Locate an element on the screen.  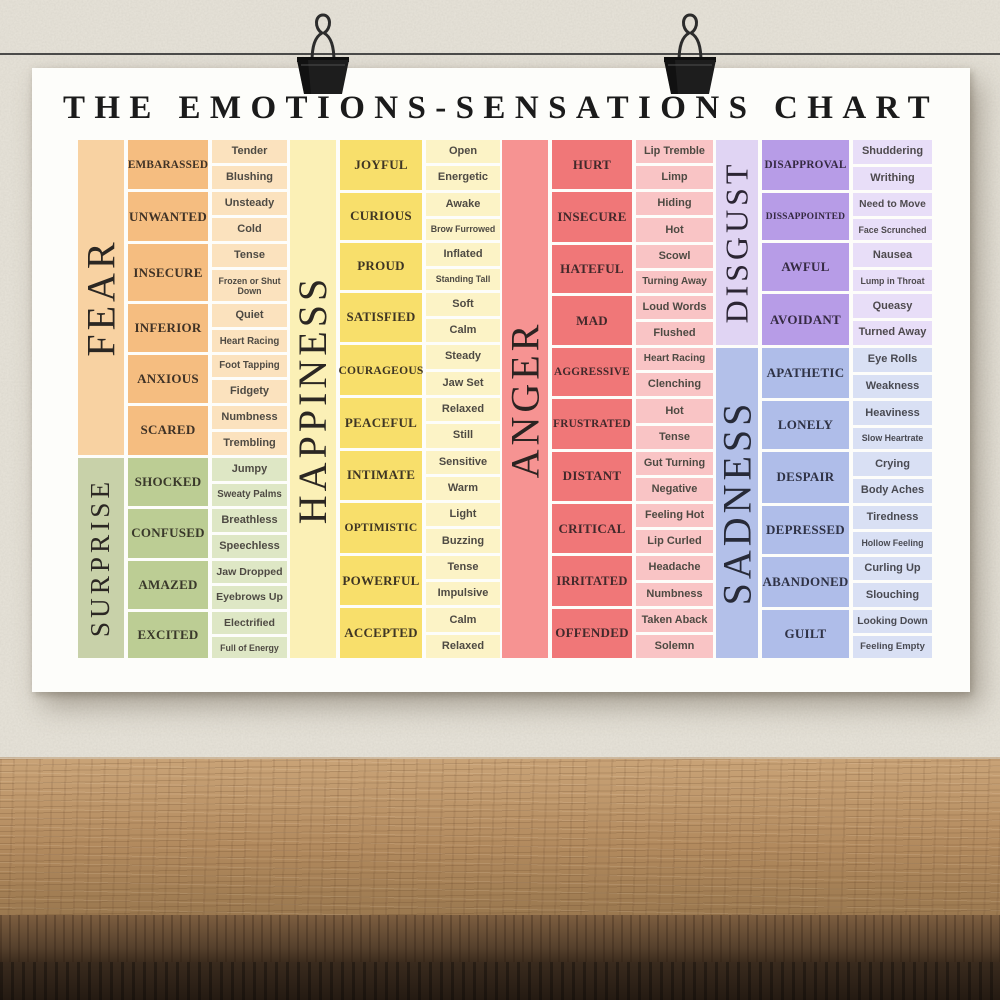
emotion-cell: MAD is located at coordinates (592, 320).